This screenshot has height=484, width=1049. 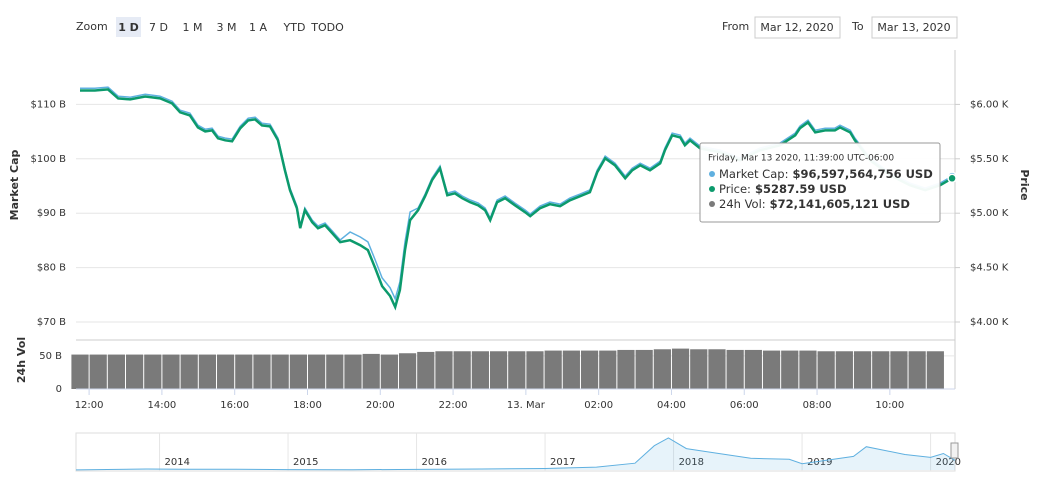 I want to click on zoom-button-label: 1 D, so click(x=128, y=27).